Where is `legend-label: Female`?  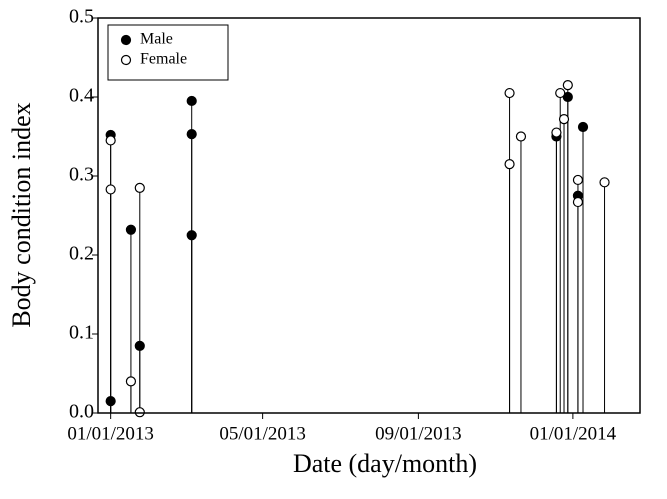 legend-label: Female is located at coordinates (163, 59).